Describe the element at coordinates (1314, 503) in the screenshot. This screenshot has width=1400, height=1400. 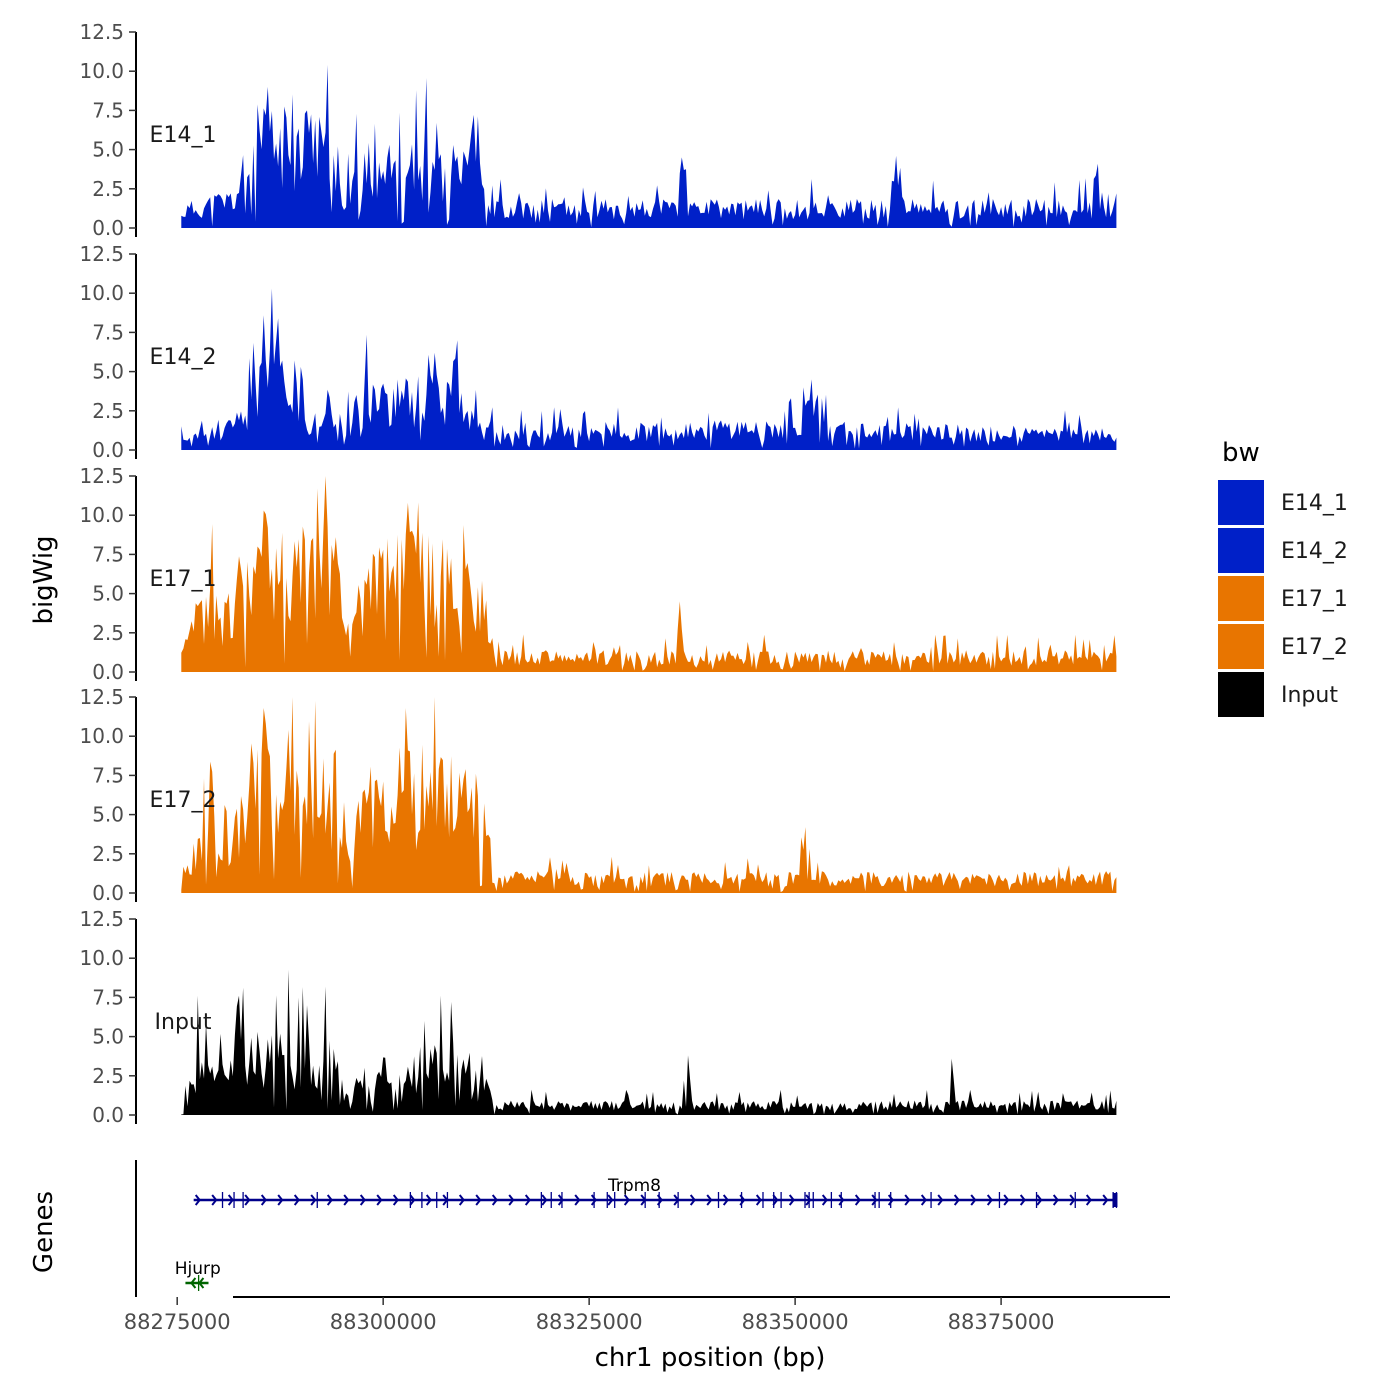
I see `legend-label-E14_1: E14_1` at that location.